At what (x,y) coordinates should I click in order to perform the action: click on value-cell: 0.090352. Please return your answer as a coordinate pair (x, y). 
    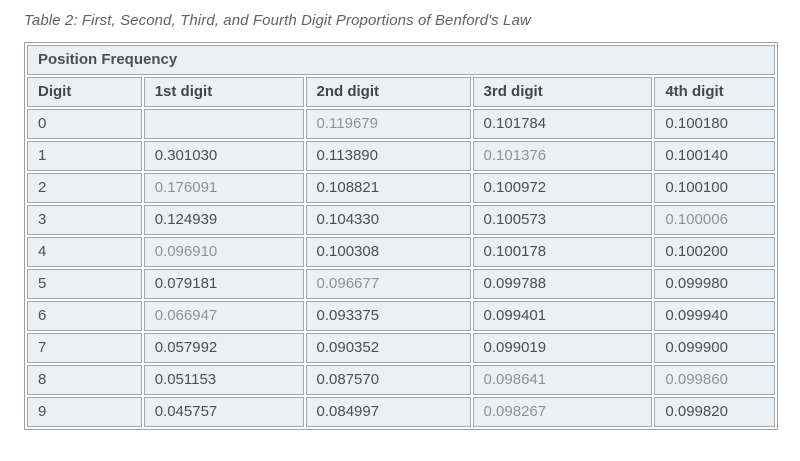
    Looking at the image, I should click on (388, 348).